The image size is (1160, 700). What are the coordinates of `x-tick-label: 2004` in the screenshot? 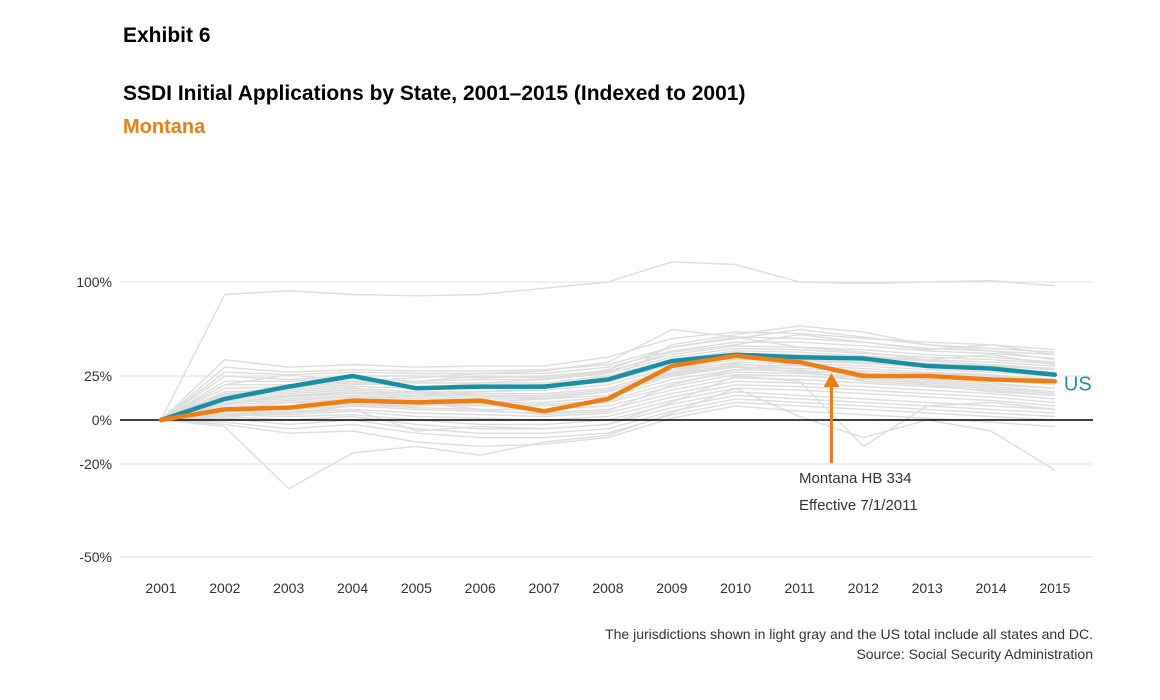 It's located at (352, 588).